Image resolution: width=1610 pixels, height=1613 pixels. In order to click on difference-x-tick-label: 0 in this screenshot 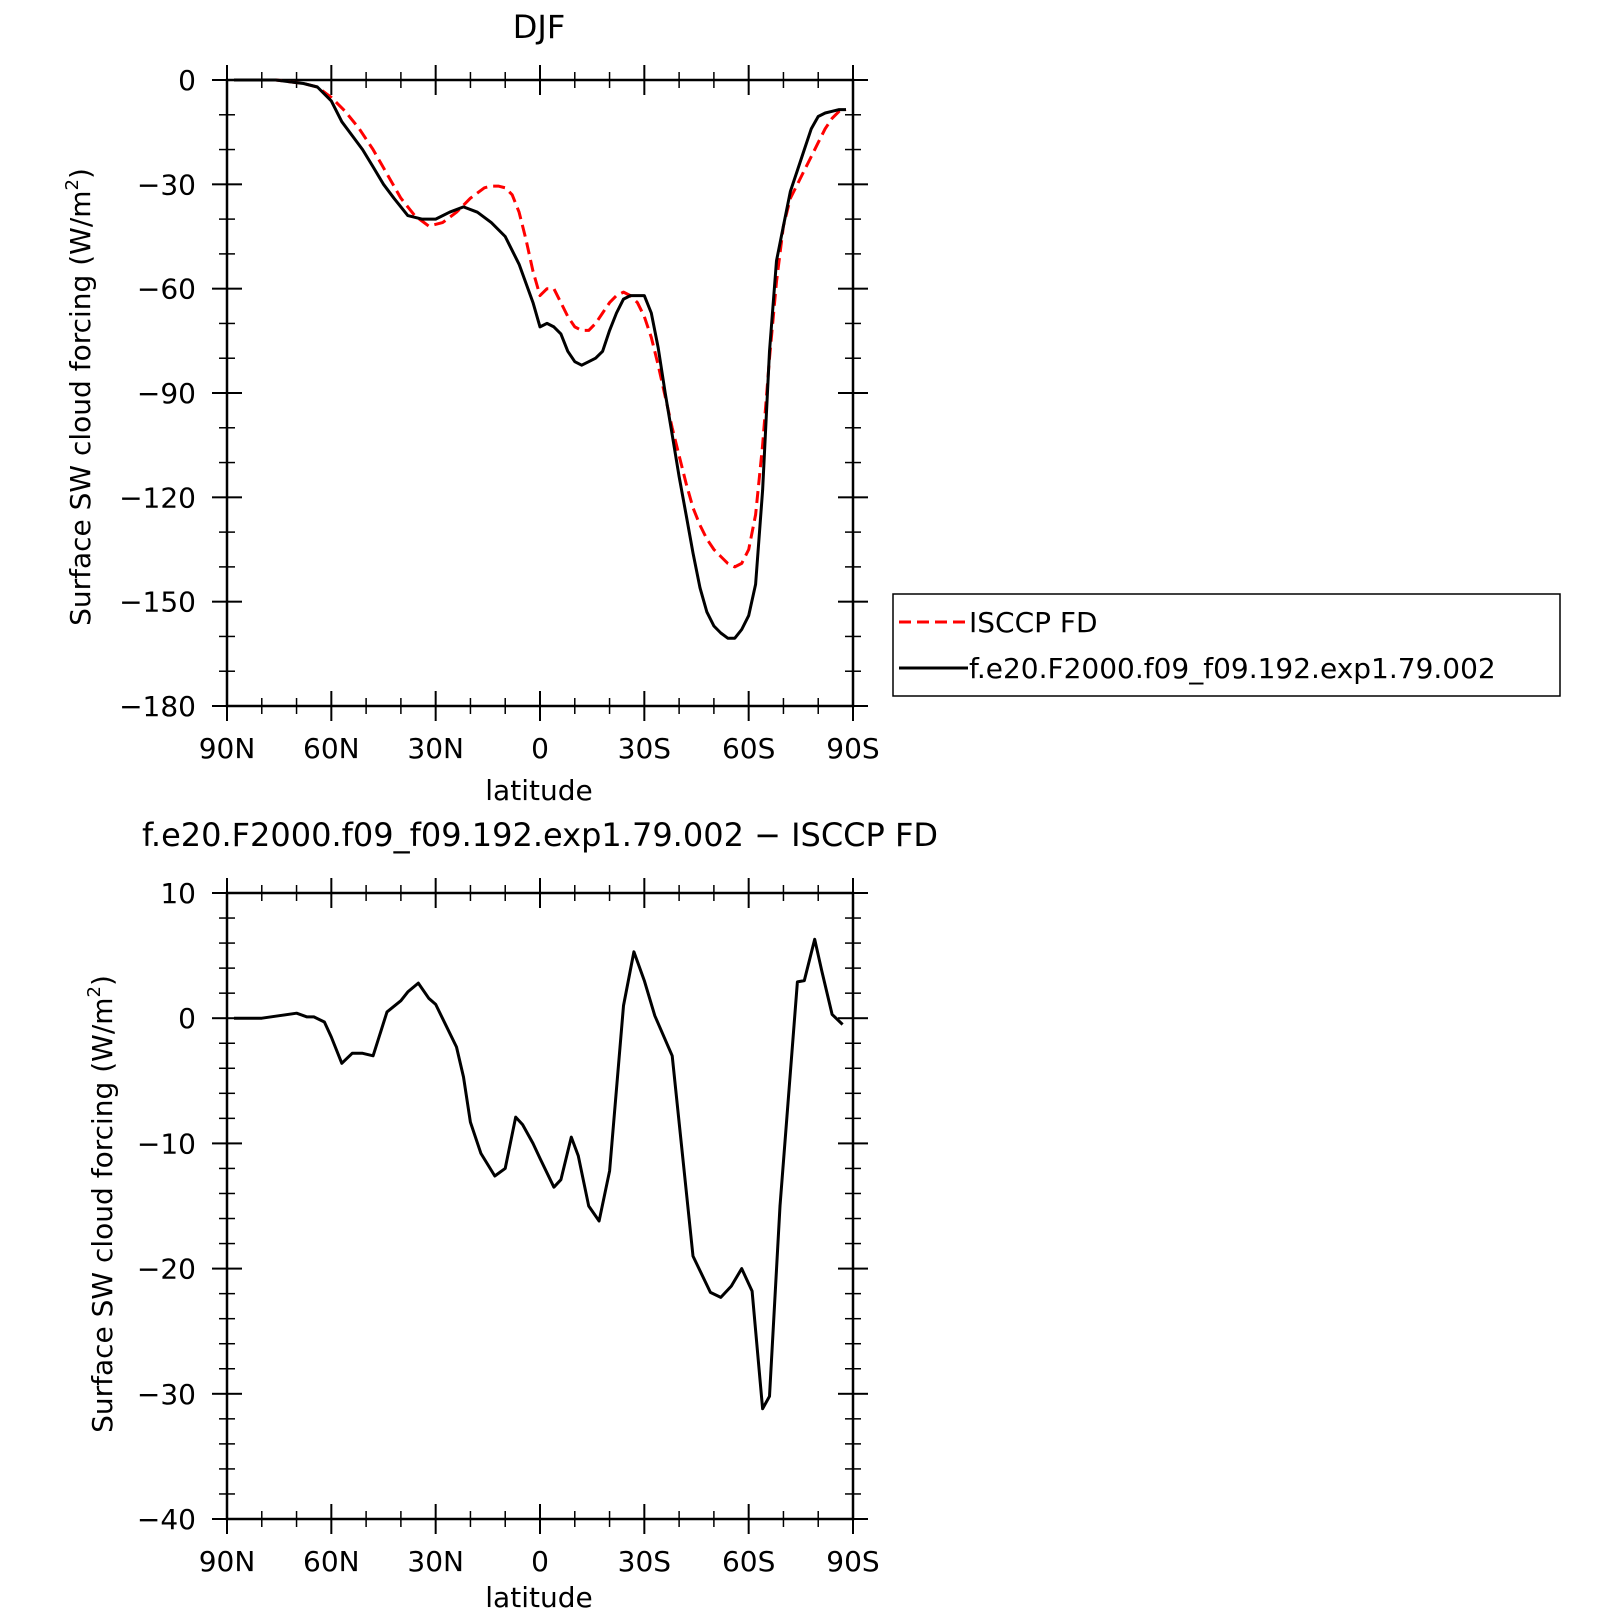, I will do `click(540, 1561)`.